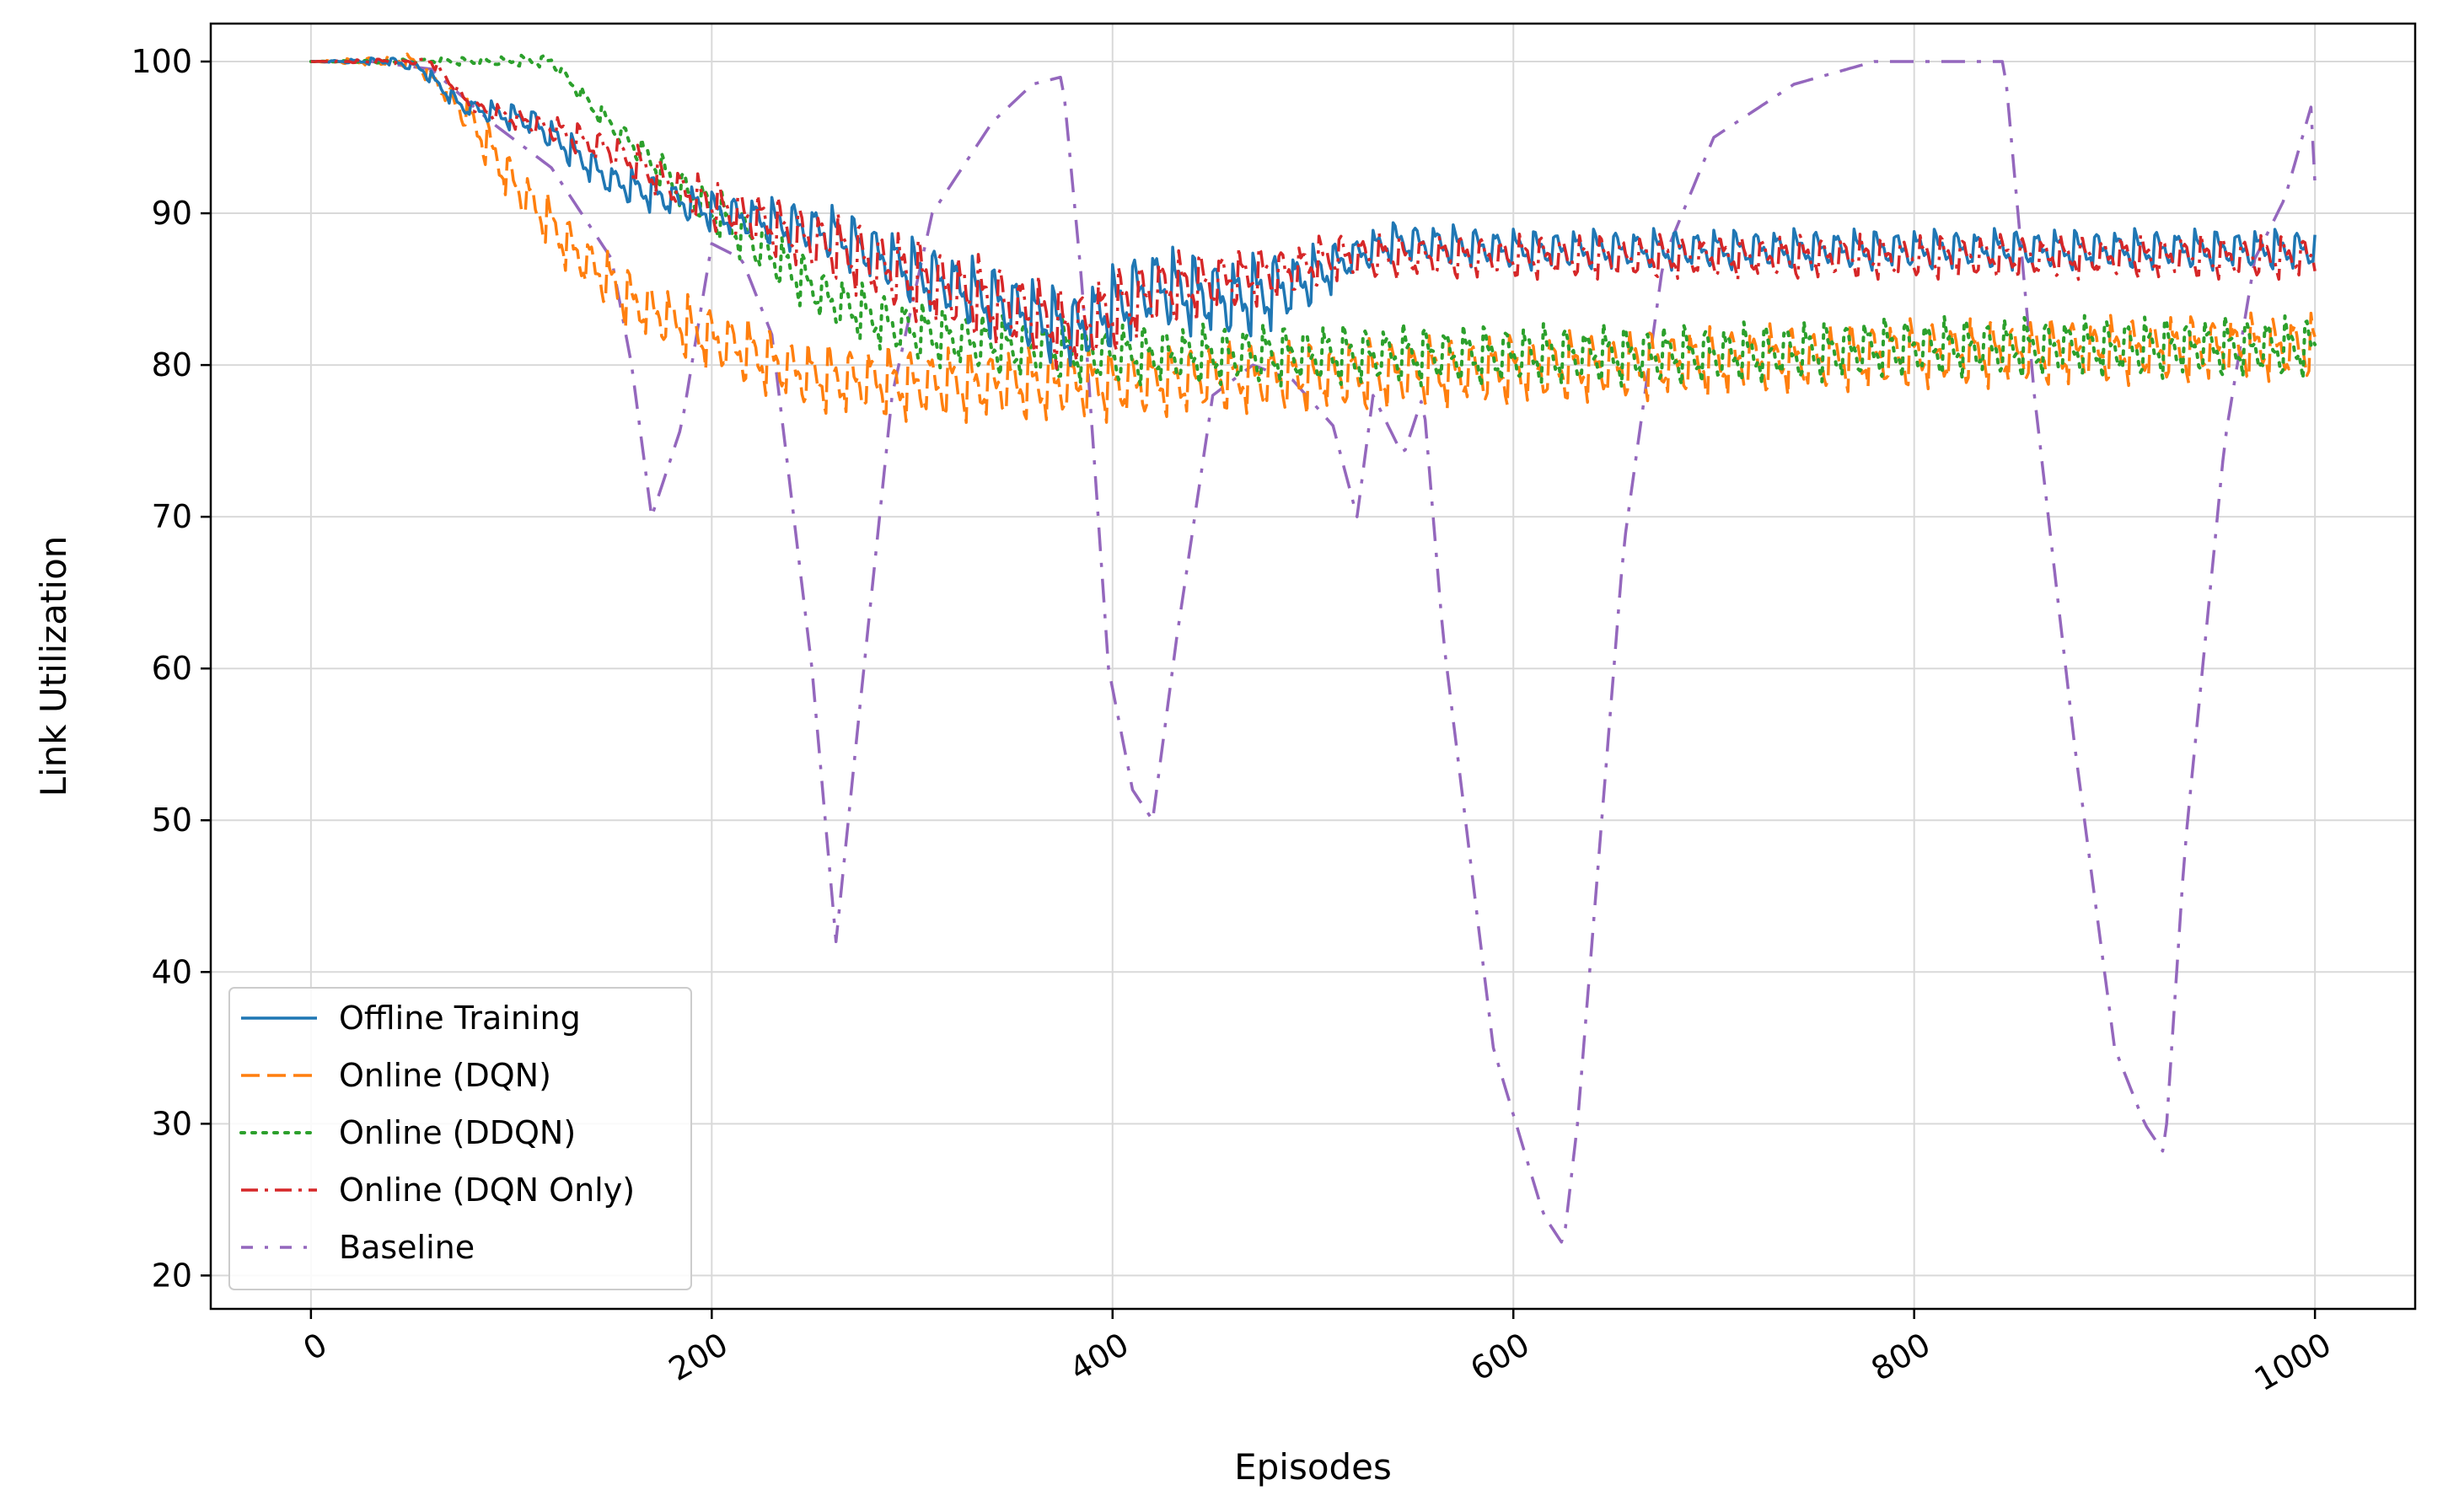  I want to click on legend-box, so click(460, 1138).